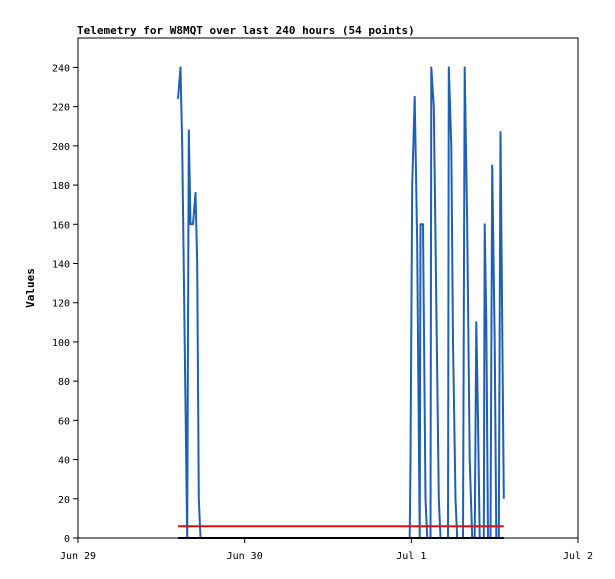 This screenshot has height=579, width=615. I want to click on y-tick-label: 0, so click(67, 539).